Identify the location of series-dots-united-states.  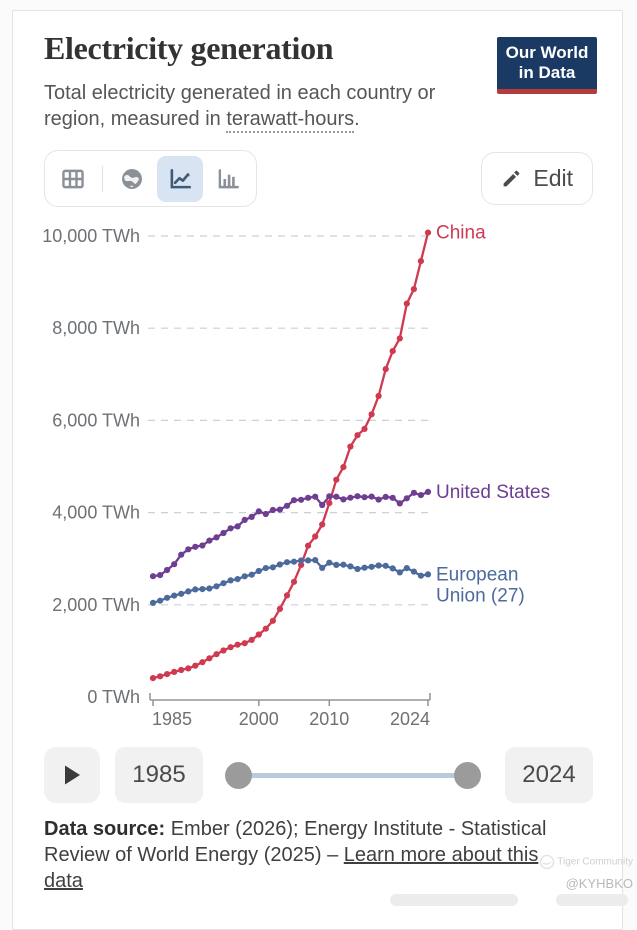
(290, 534).